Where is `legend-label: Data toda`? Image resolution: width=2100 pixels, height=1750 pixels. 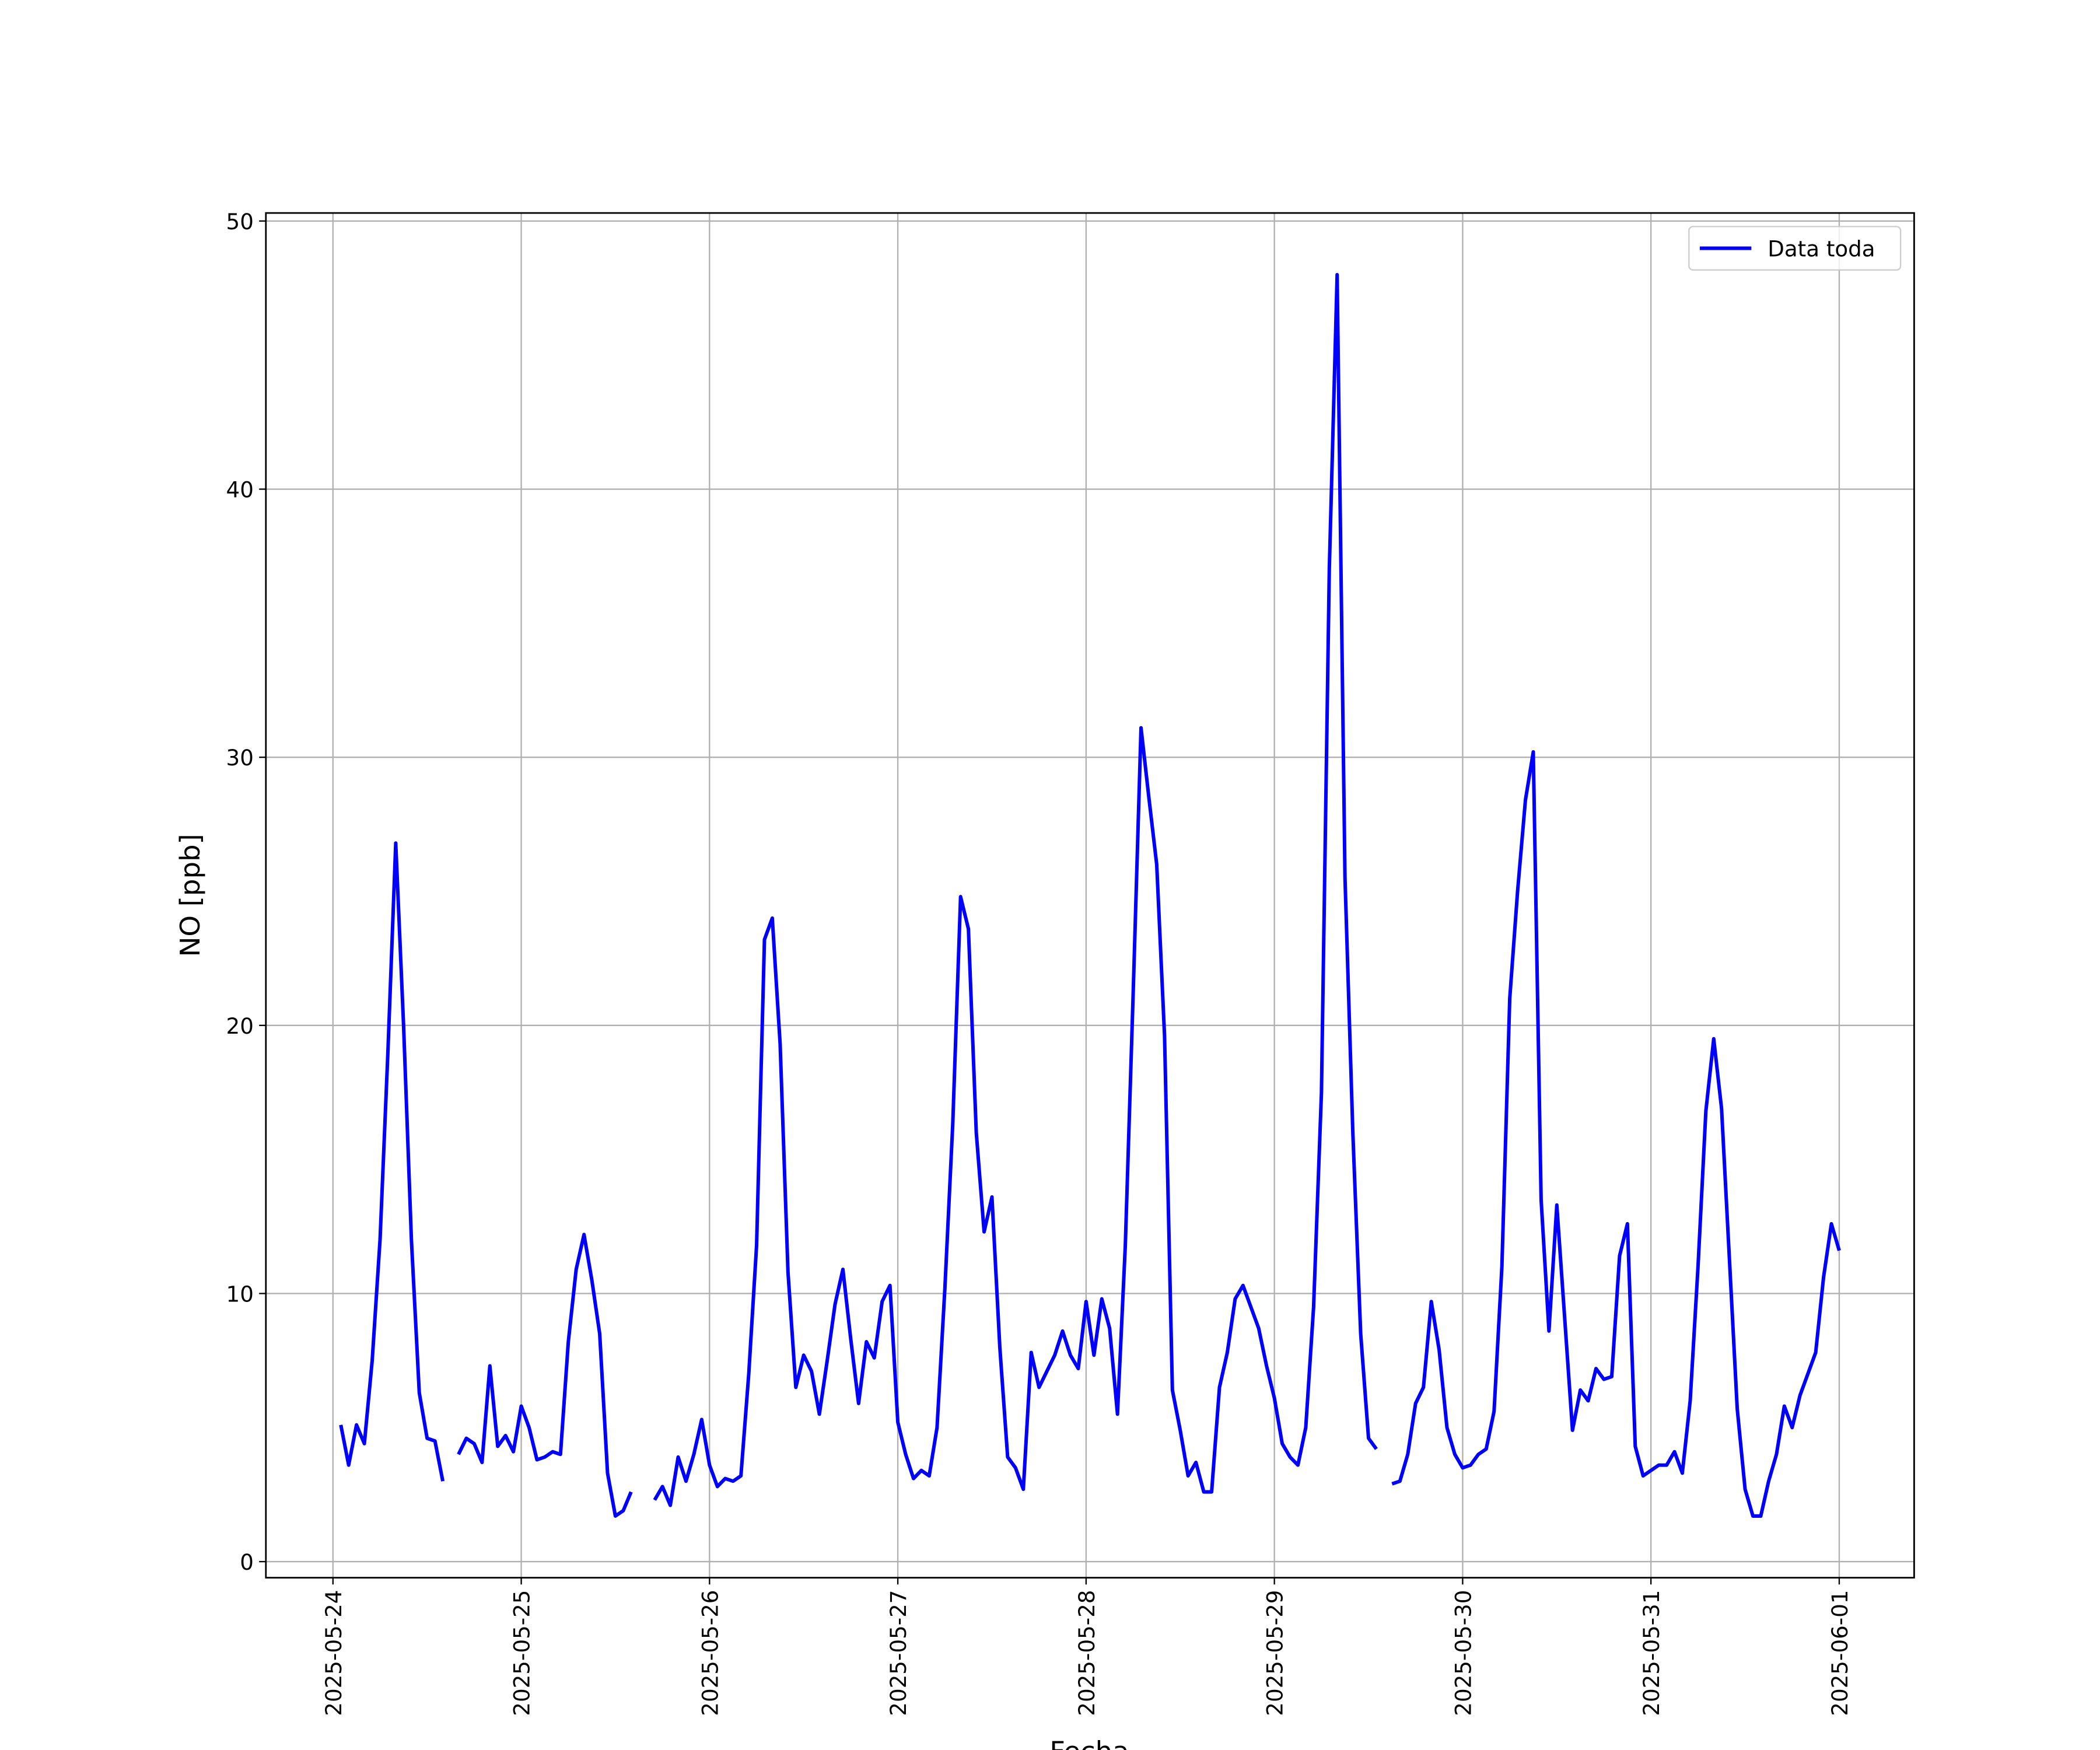
legend-label: Data toda is located at coordinates (1821, 249).